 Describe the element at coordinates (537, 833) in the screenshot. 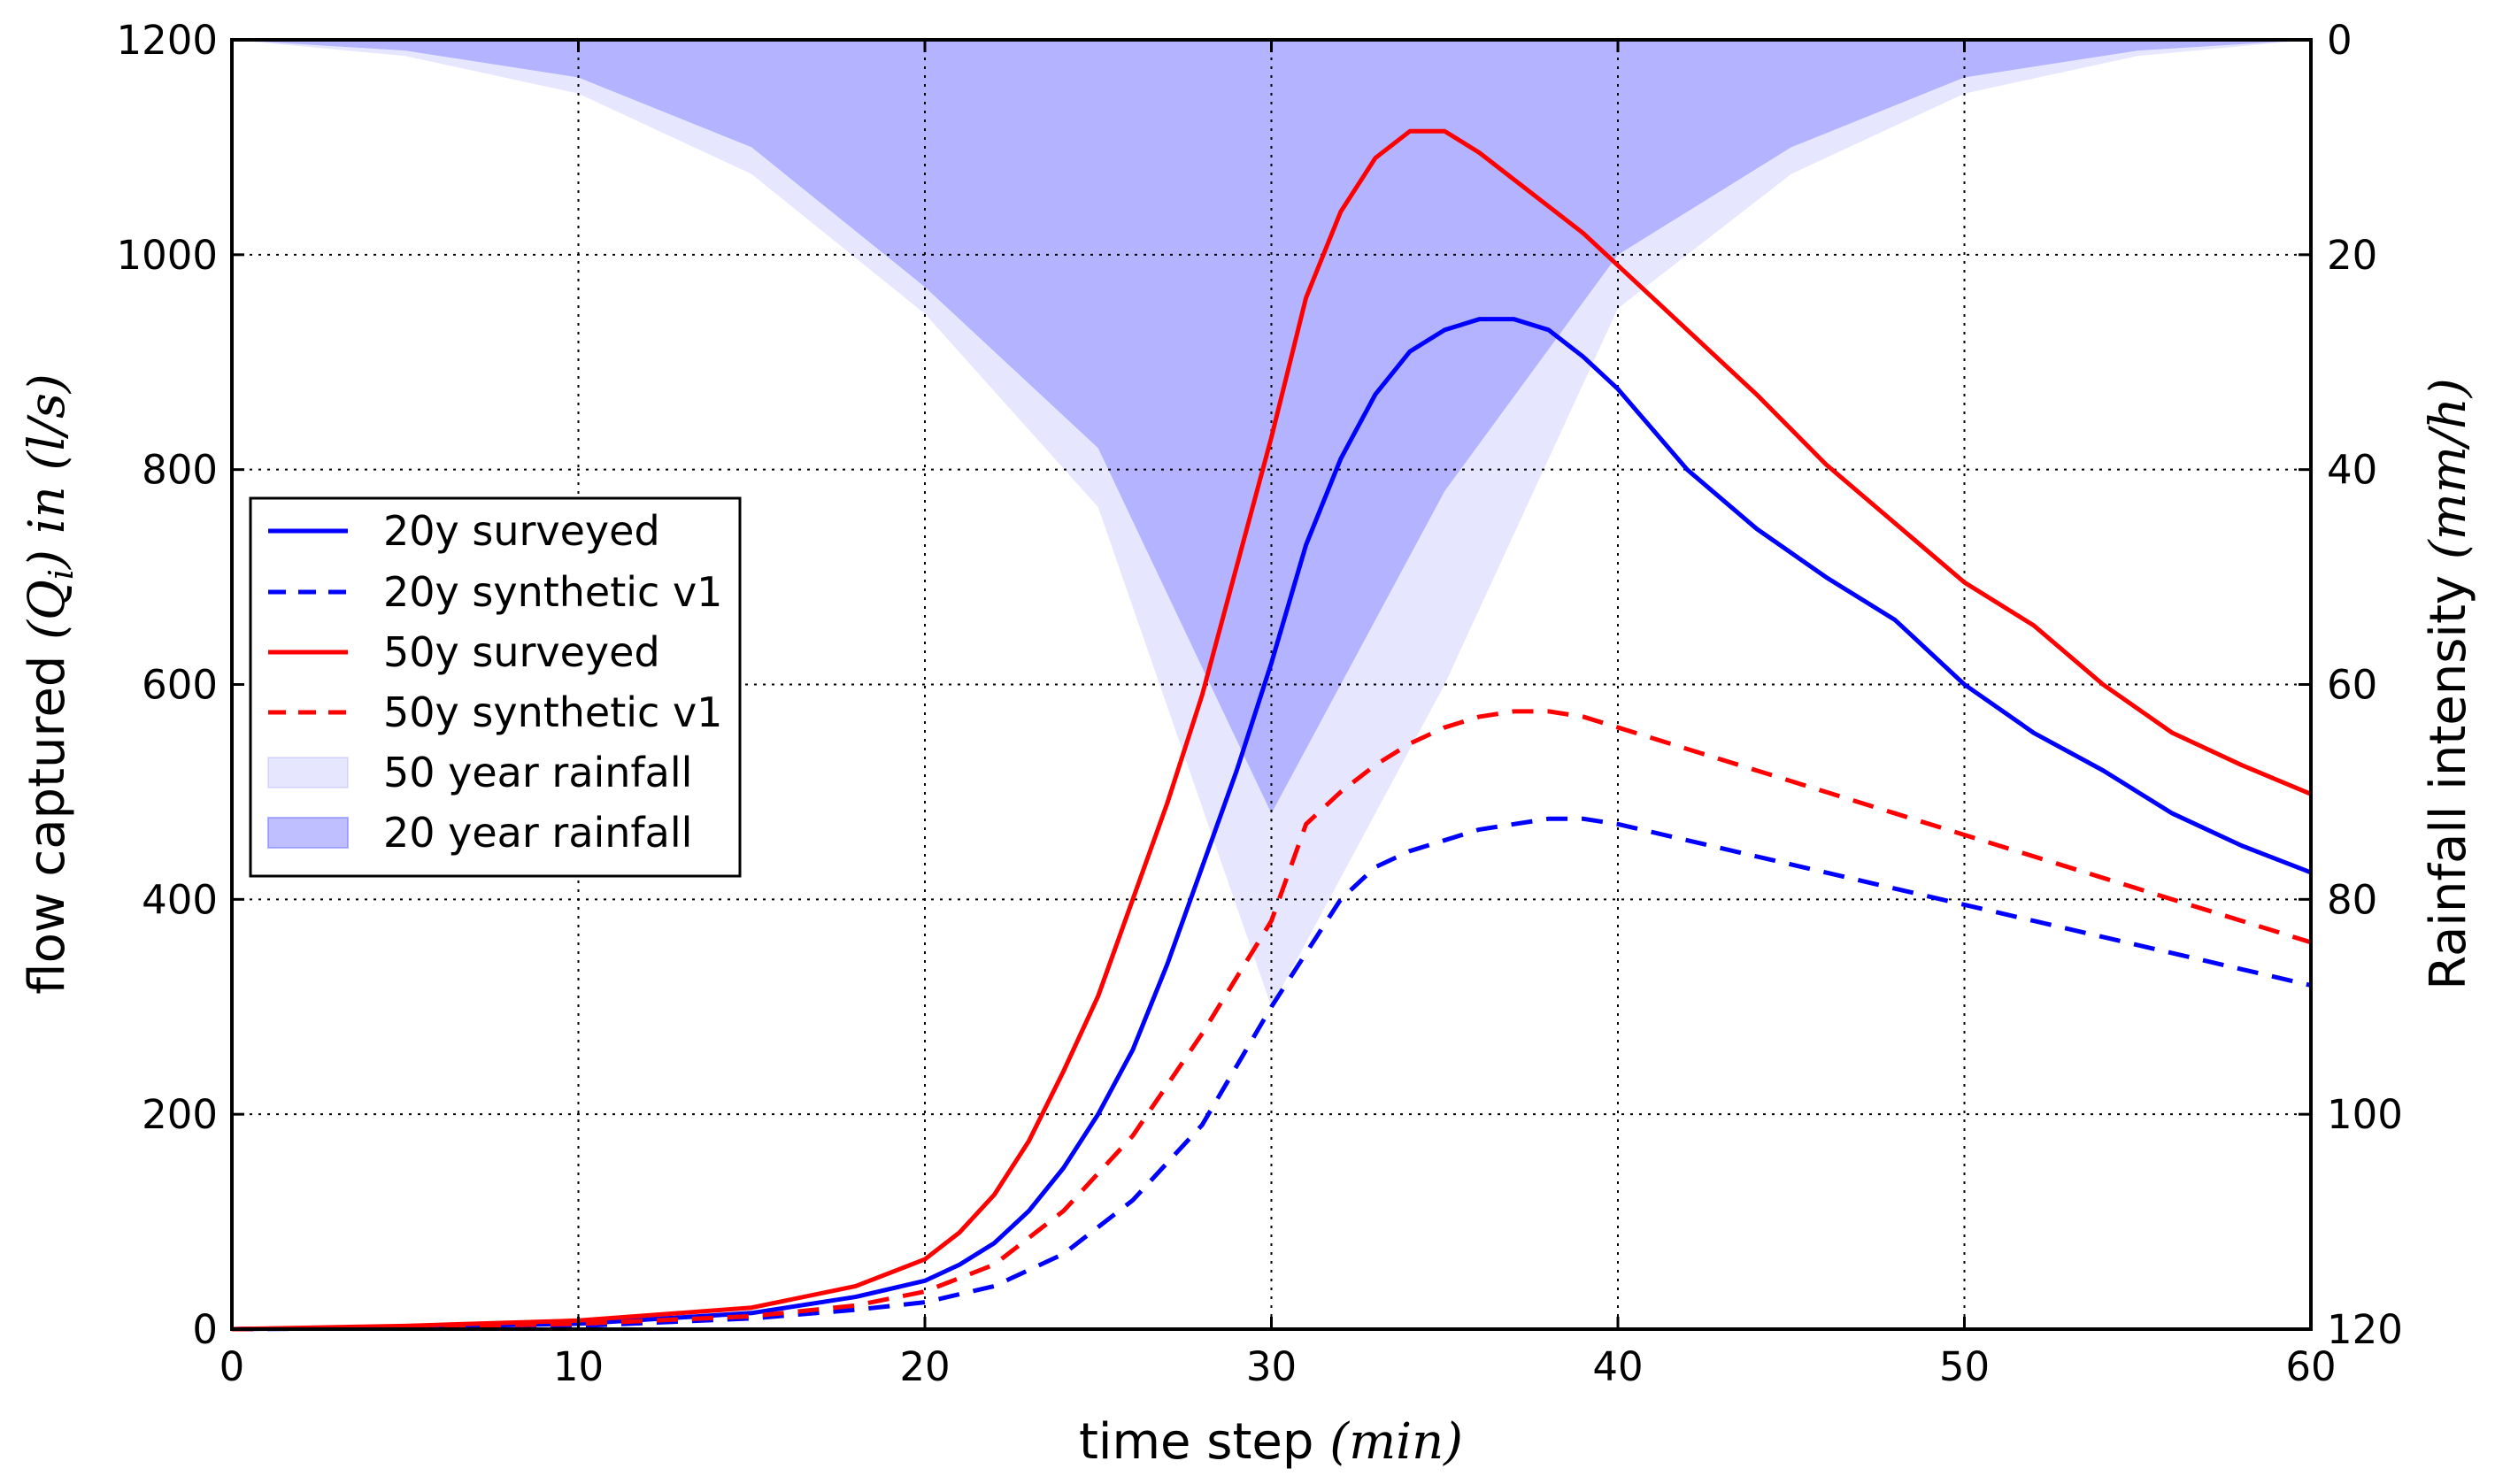

I see `legend-label-20y-rainfall: 20 year rainfall` at that location.